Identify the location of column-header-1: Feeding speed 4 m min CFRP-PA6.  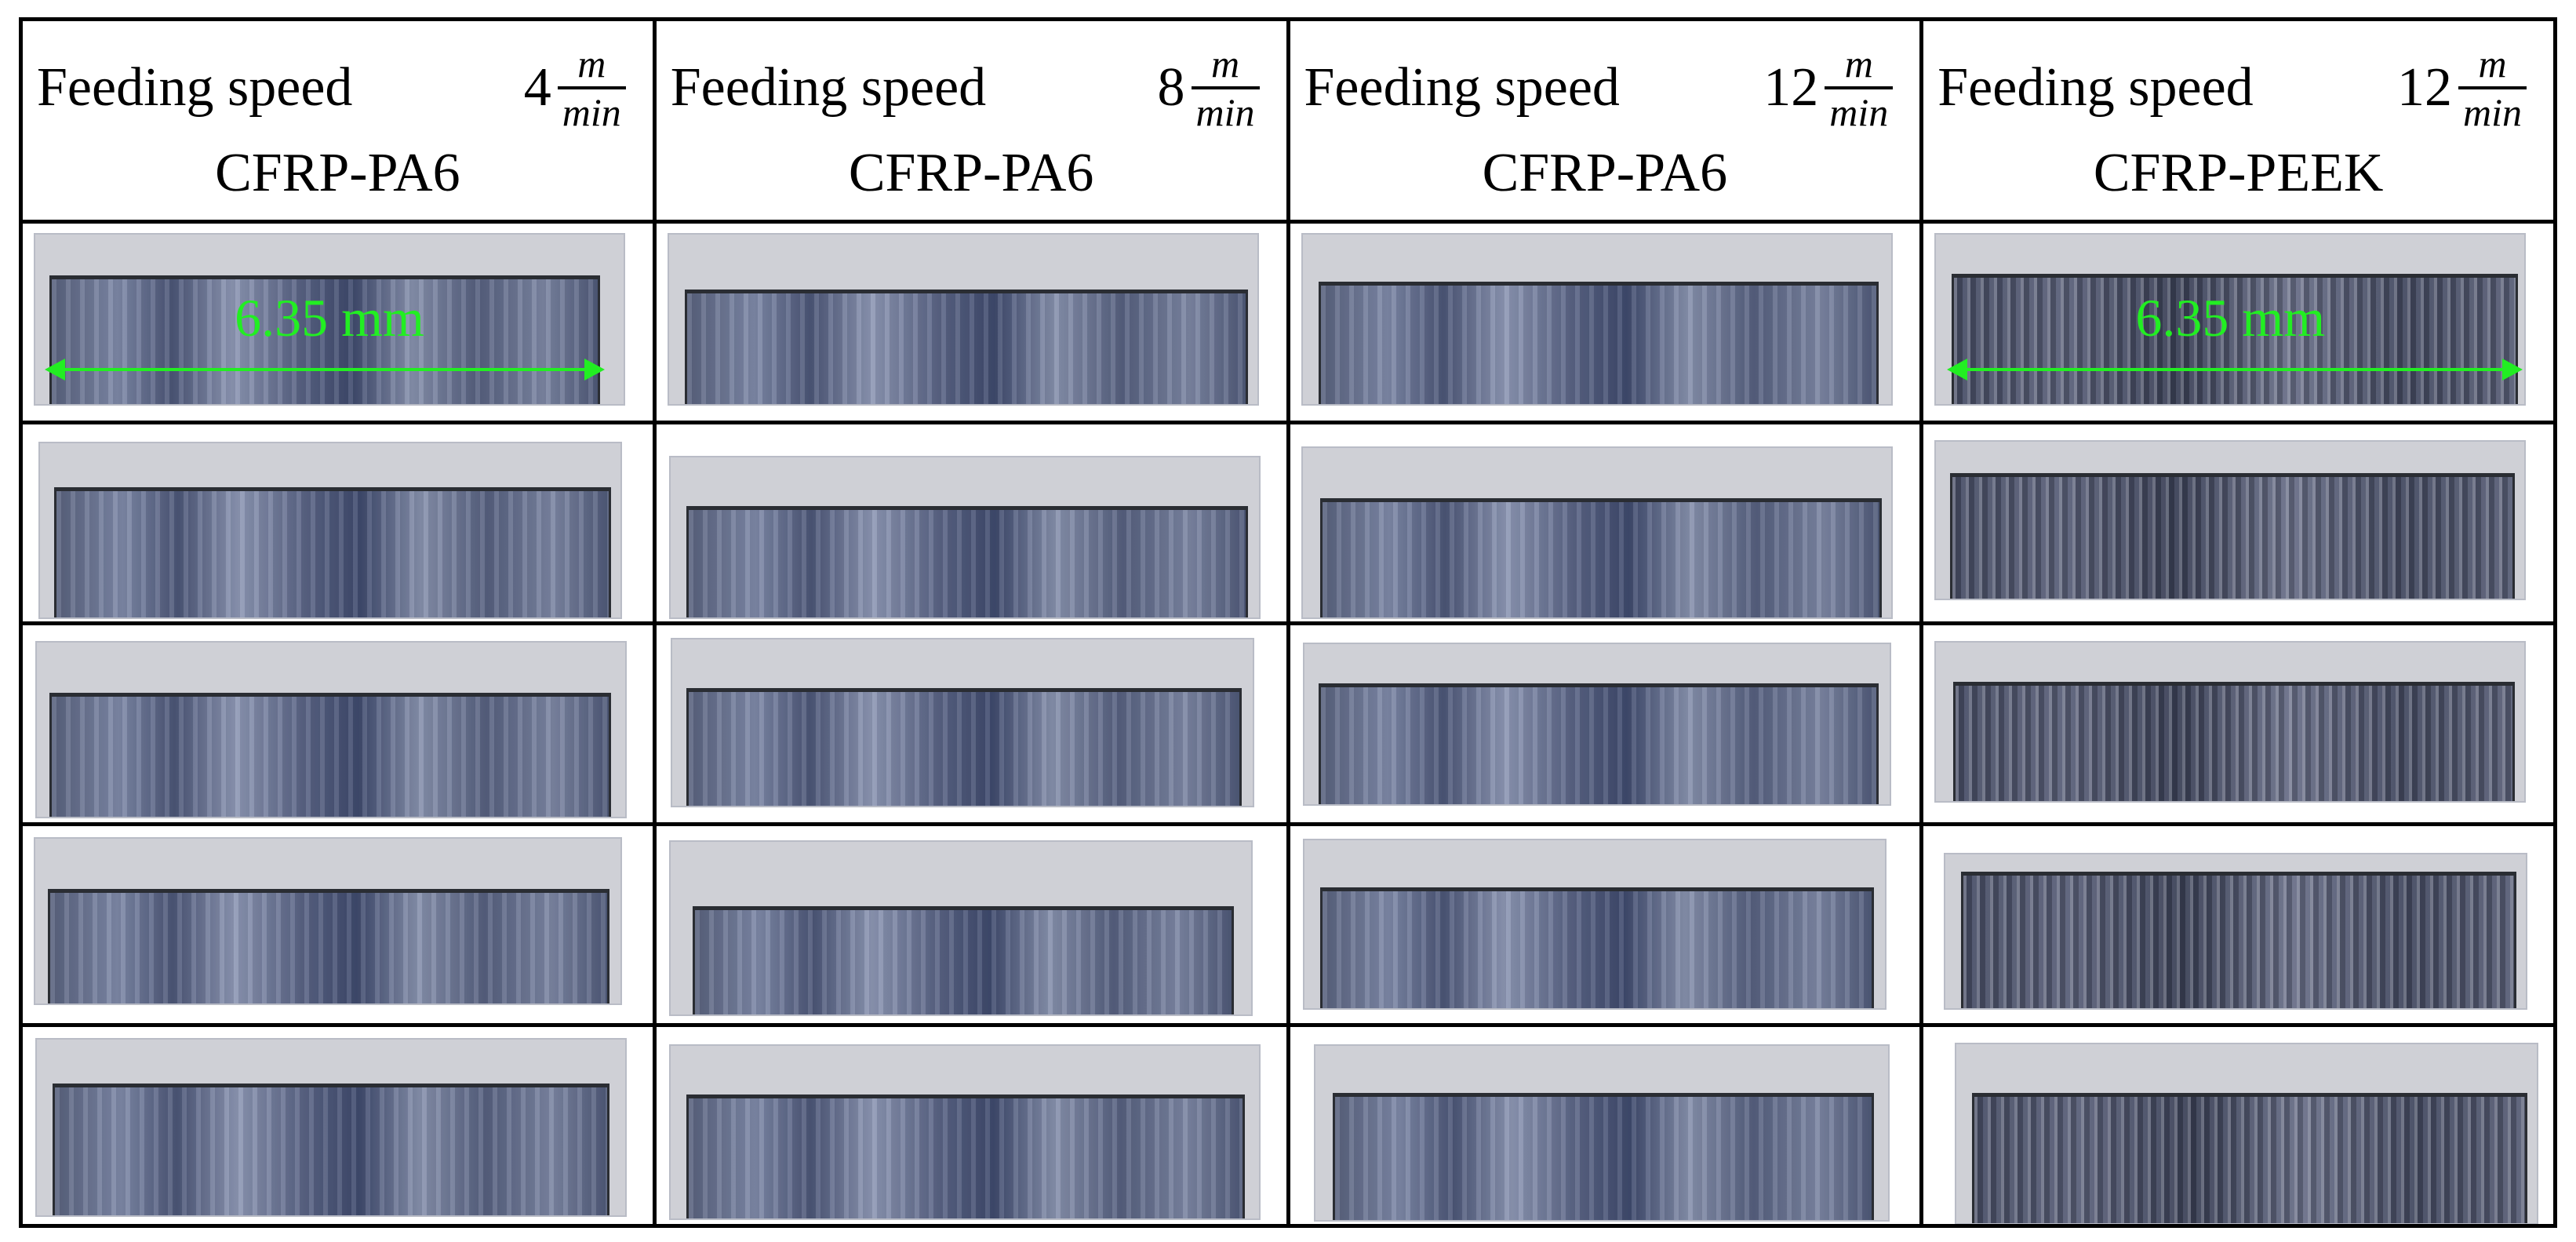
(338, 121).